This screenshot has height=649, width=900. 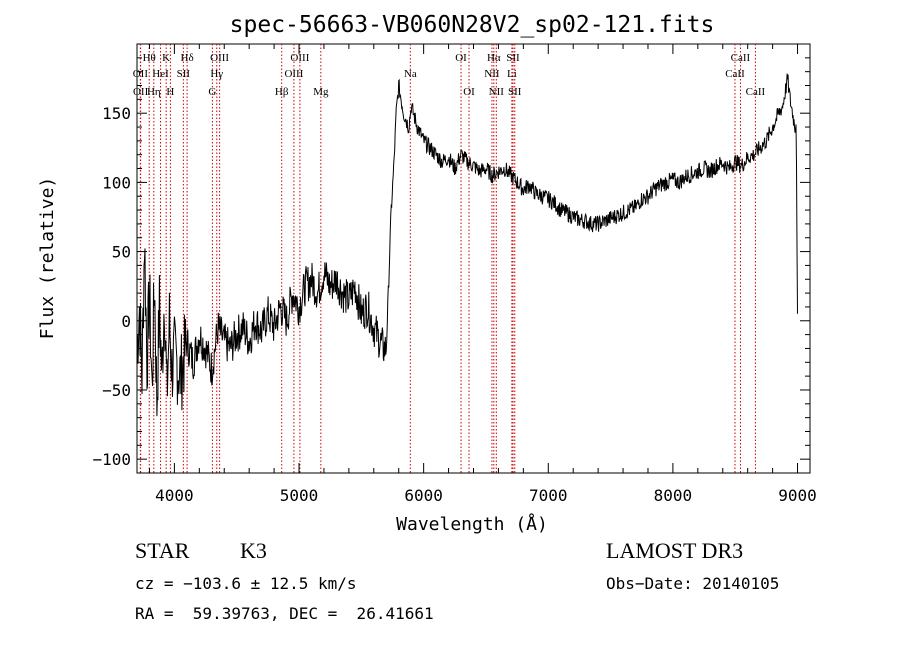 I want to click on x-tick-label: 8000, so click(x=673, y=495).